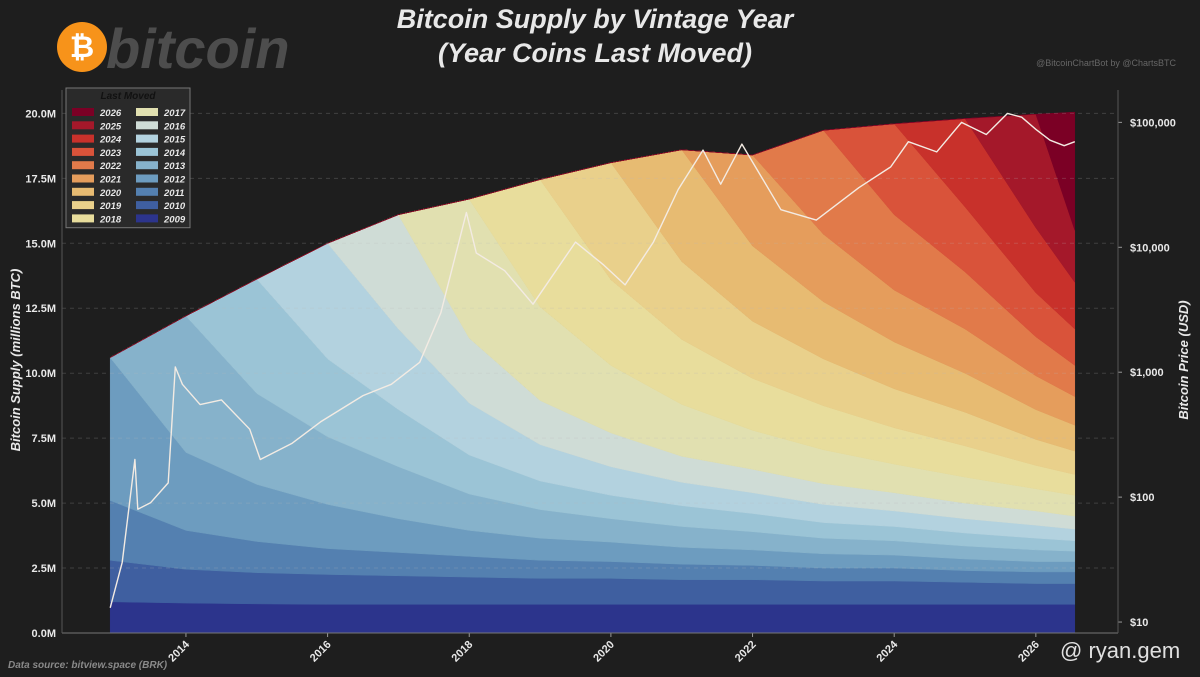 The height and width of the screenshot is (677, 1200). Describe the element at coordinates (110, 126) in the screenshot. I see `legend-label: 2025` at that location.